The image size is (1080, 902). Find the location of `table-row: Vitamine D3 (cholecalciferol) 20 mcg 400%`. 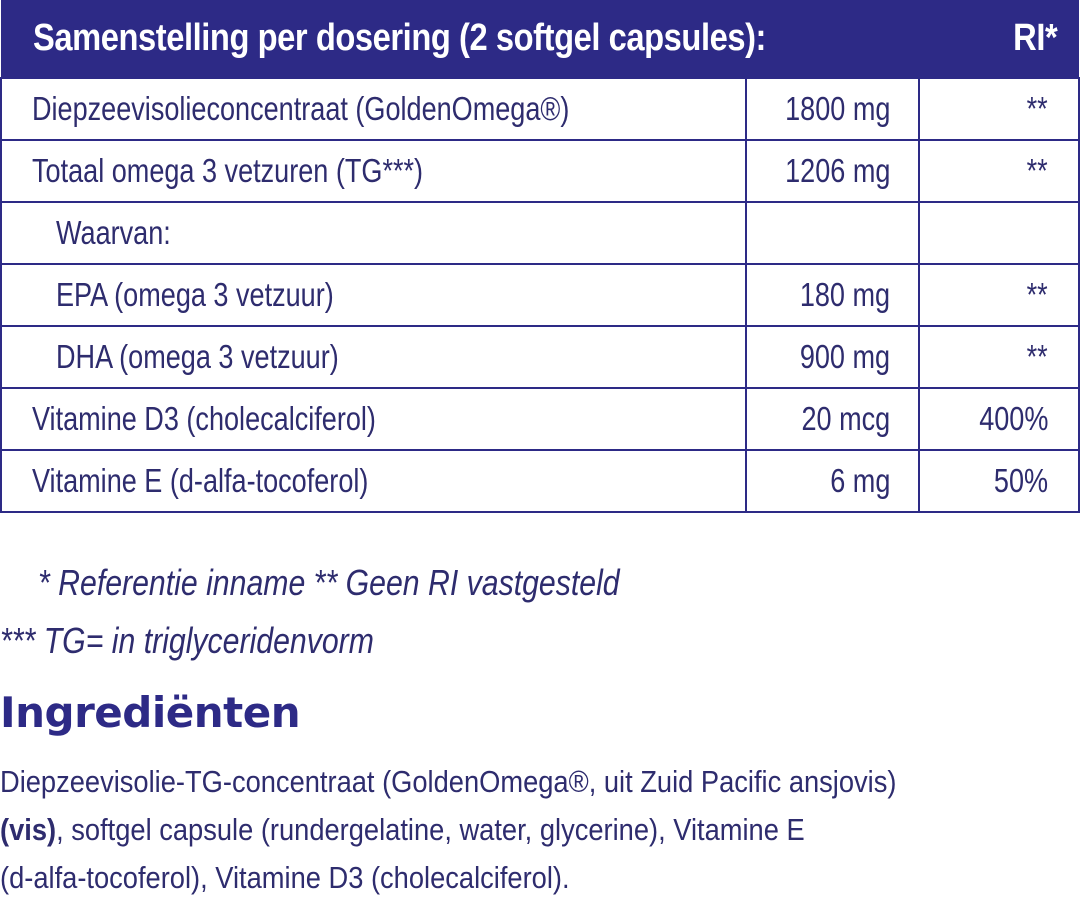

table-row: Vitamine D3 (cholecalciferol) 20 mcg 400% is located at coordinates (540, 419).